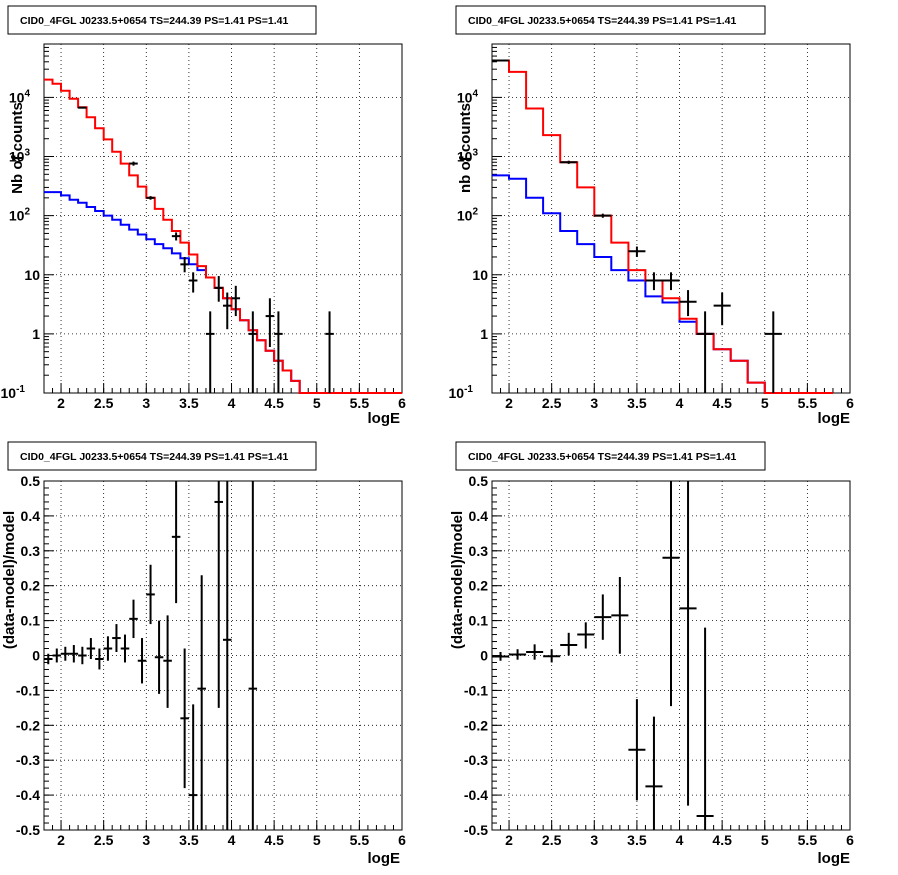  What do you see at coordinates (31, 481) in the screenshot?
I see `y-tick-label: 0.5` at bounding box center [31, 481].